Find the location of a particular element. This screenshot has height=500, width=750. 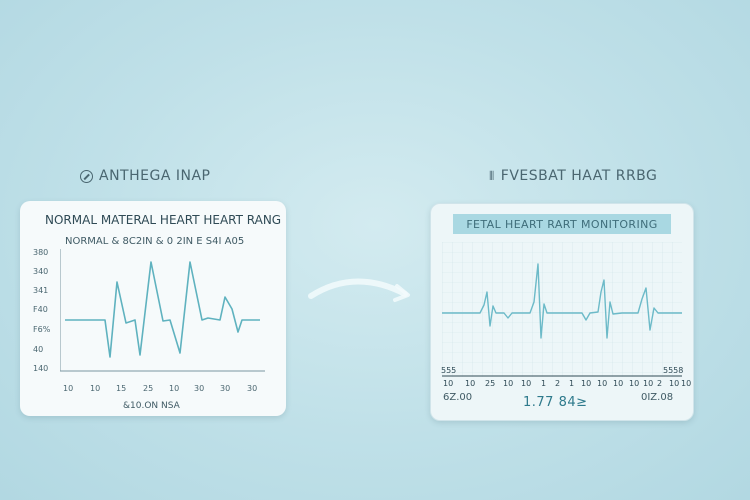

left-scale-value: 555 is located at coordinates (449, 370).